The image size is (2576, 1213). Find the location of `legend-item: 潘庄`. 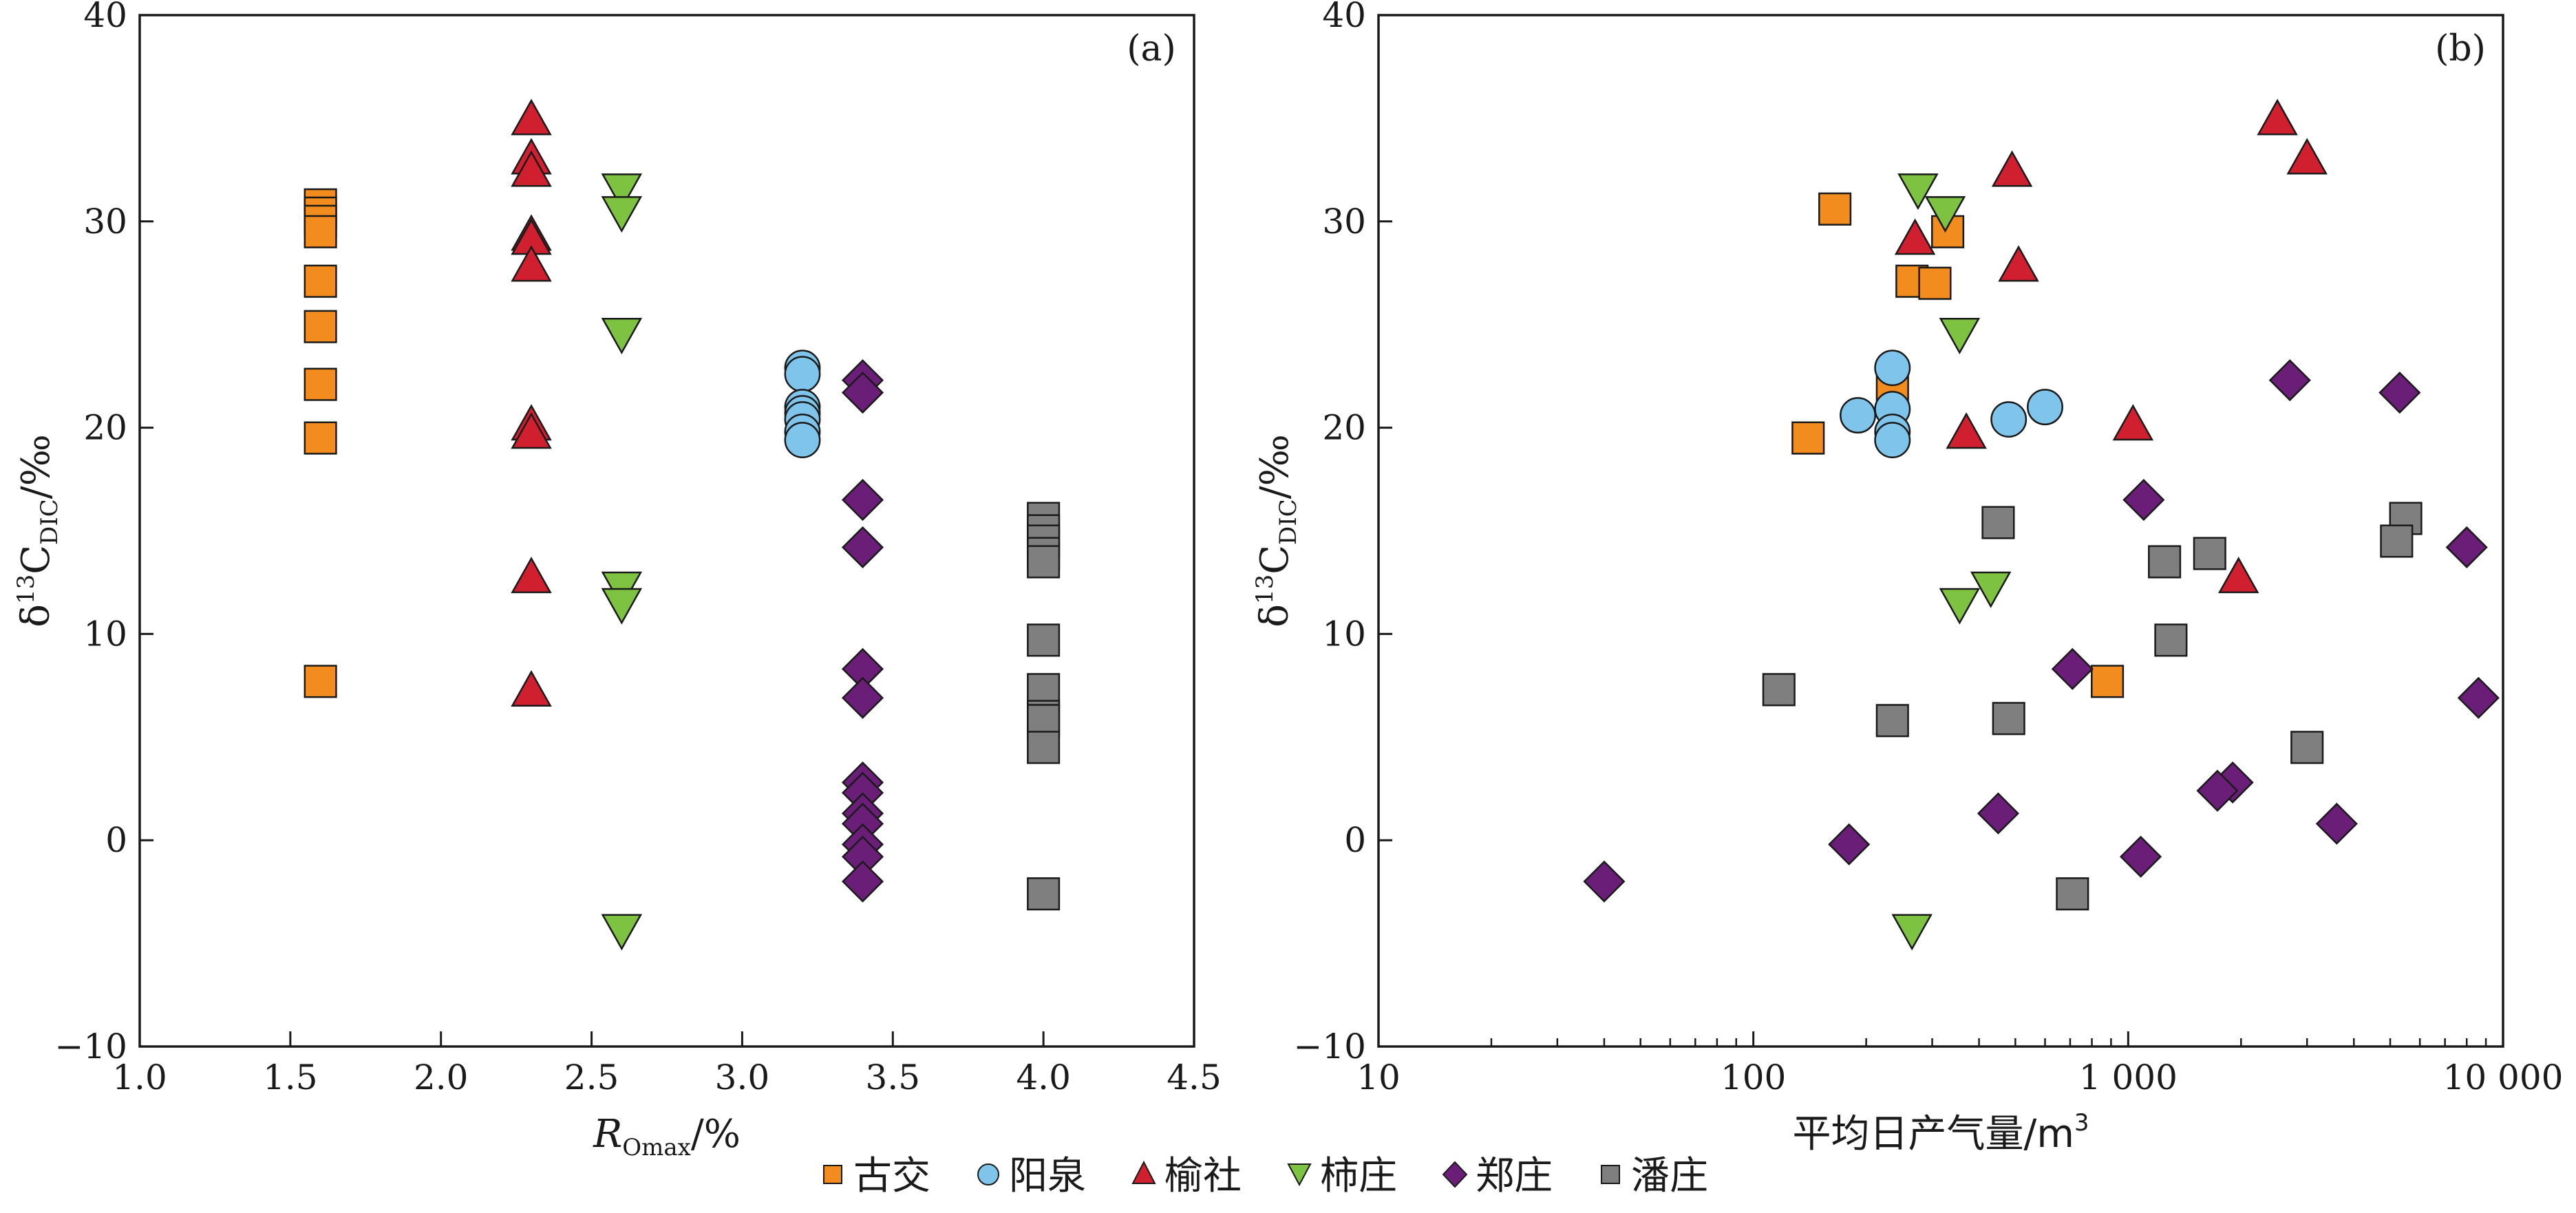

legend-item: 潘庄 is located at coordinates (1654, 1176).